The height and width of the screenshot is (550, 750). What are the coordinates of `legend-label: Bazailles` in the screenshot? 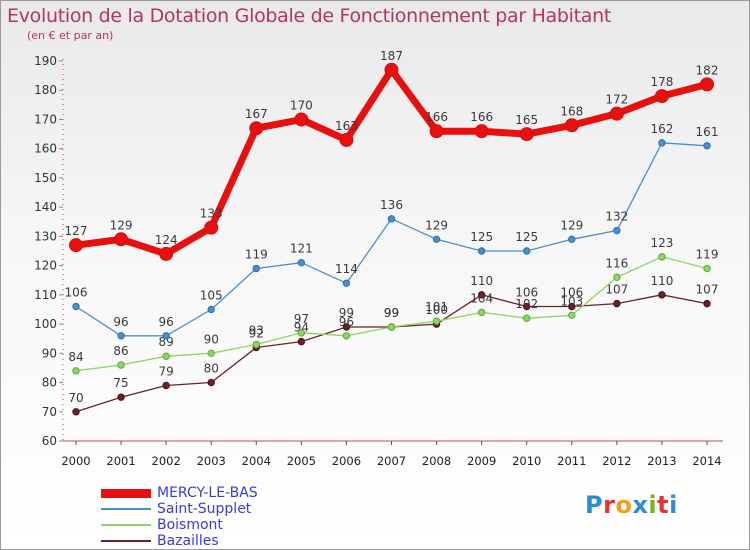 It's located at (188, 541).